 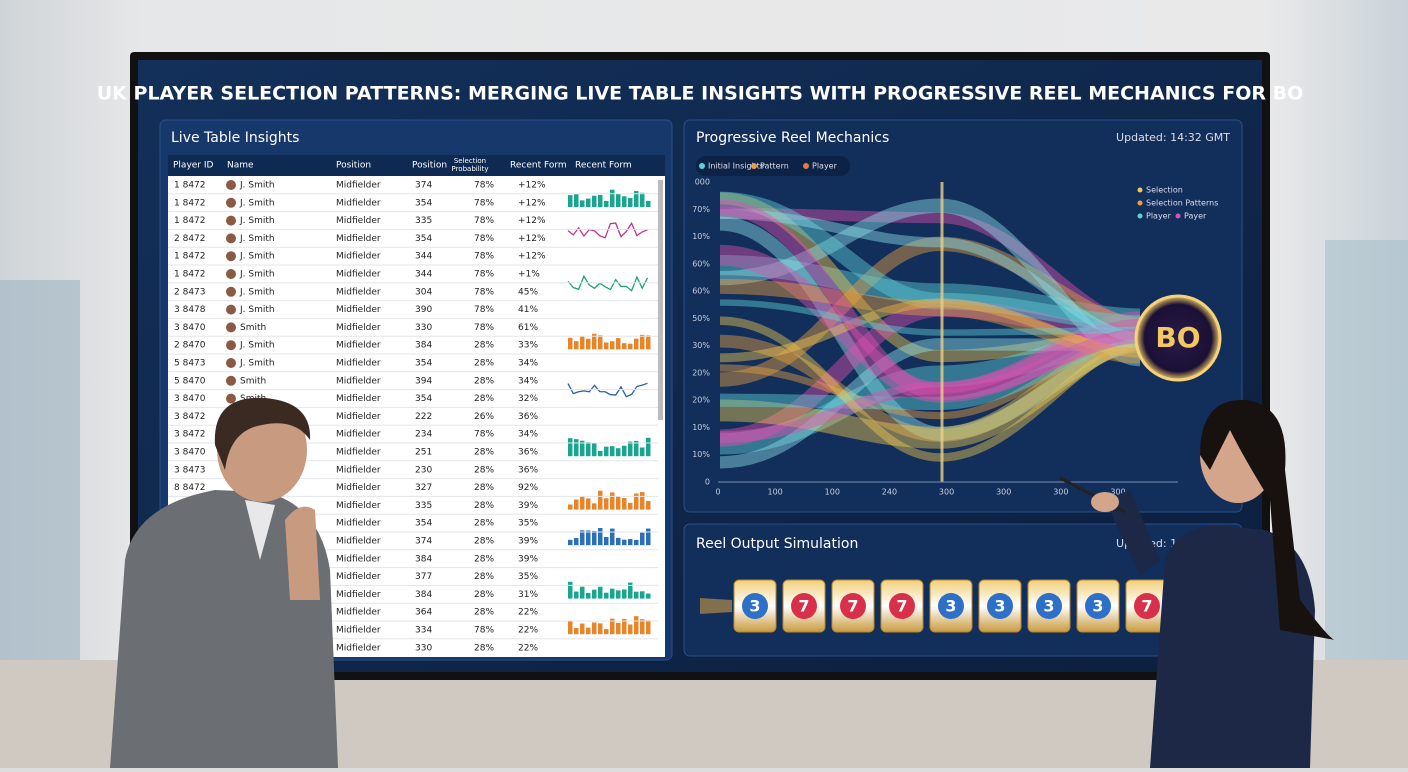 I want to click on header-line: Probability, so click(x=469, y=169).